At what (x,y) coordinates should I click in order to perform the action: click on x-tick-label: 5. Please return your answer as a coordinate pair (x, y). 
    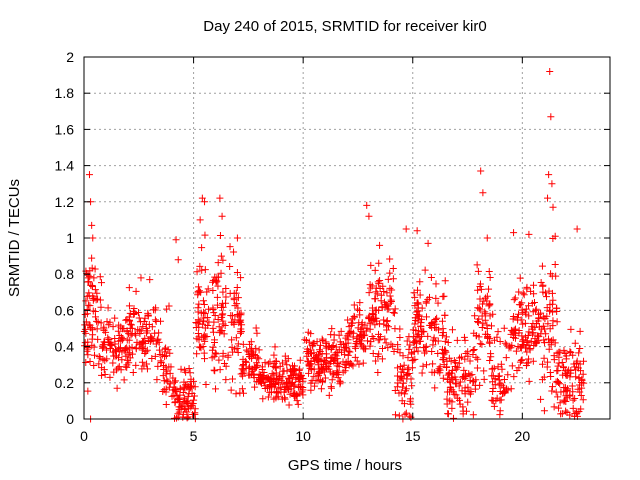
    Looking at the image, I should click on (194, 436).